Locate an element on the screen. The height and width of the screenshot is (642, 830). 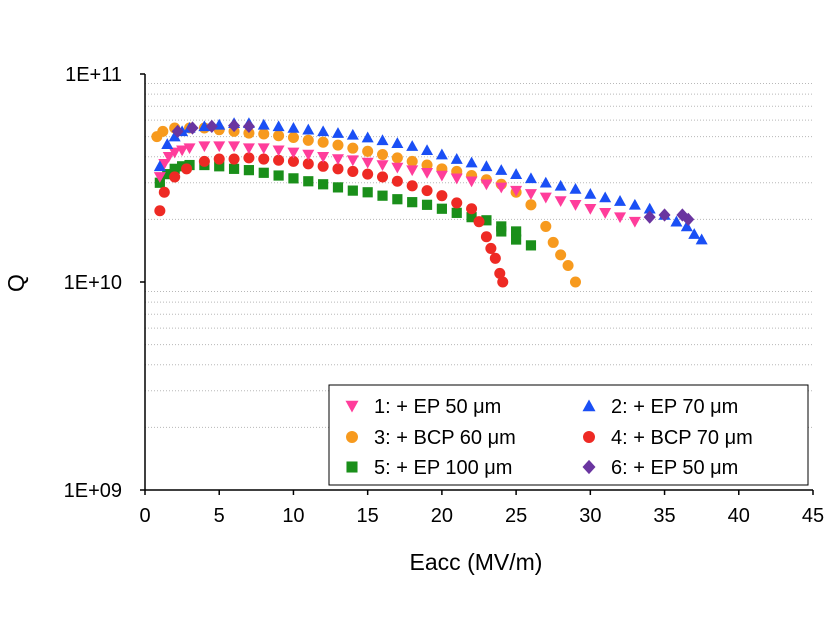
x-tick-label: 35 is located at coordinates (664, 516).